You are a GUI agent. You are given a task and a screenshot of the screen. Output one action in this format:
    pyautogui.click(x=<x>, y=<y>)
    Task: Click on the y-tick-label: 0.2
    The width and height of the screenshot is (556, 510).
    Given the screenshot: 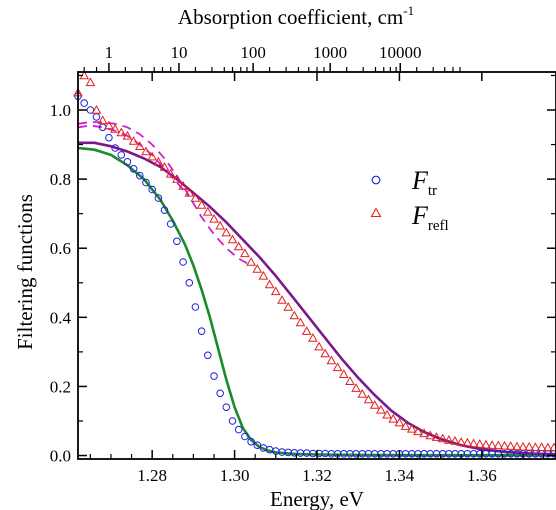 What is the action you would take?
    pyautogui.click(x=60, y=386)
    